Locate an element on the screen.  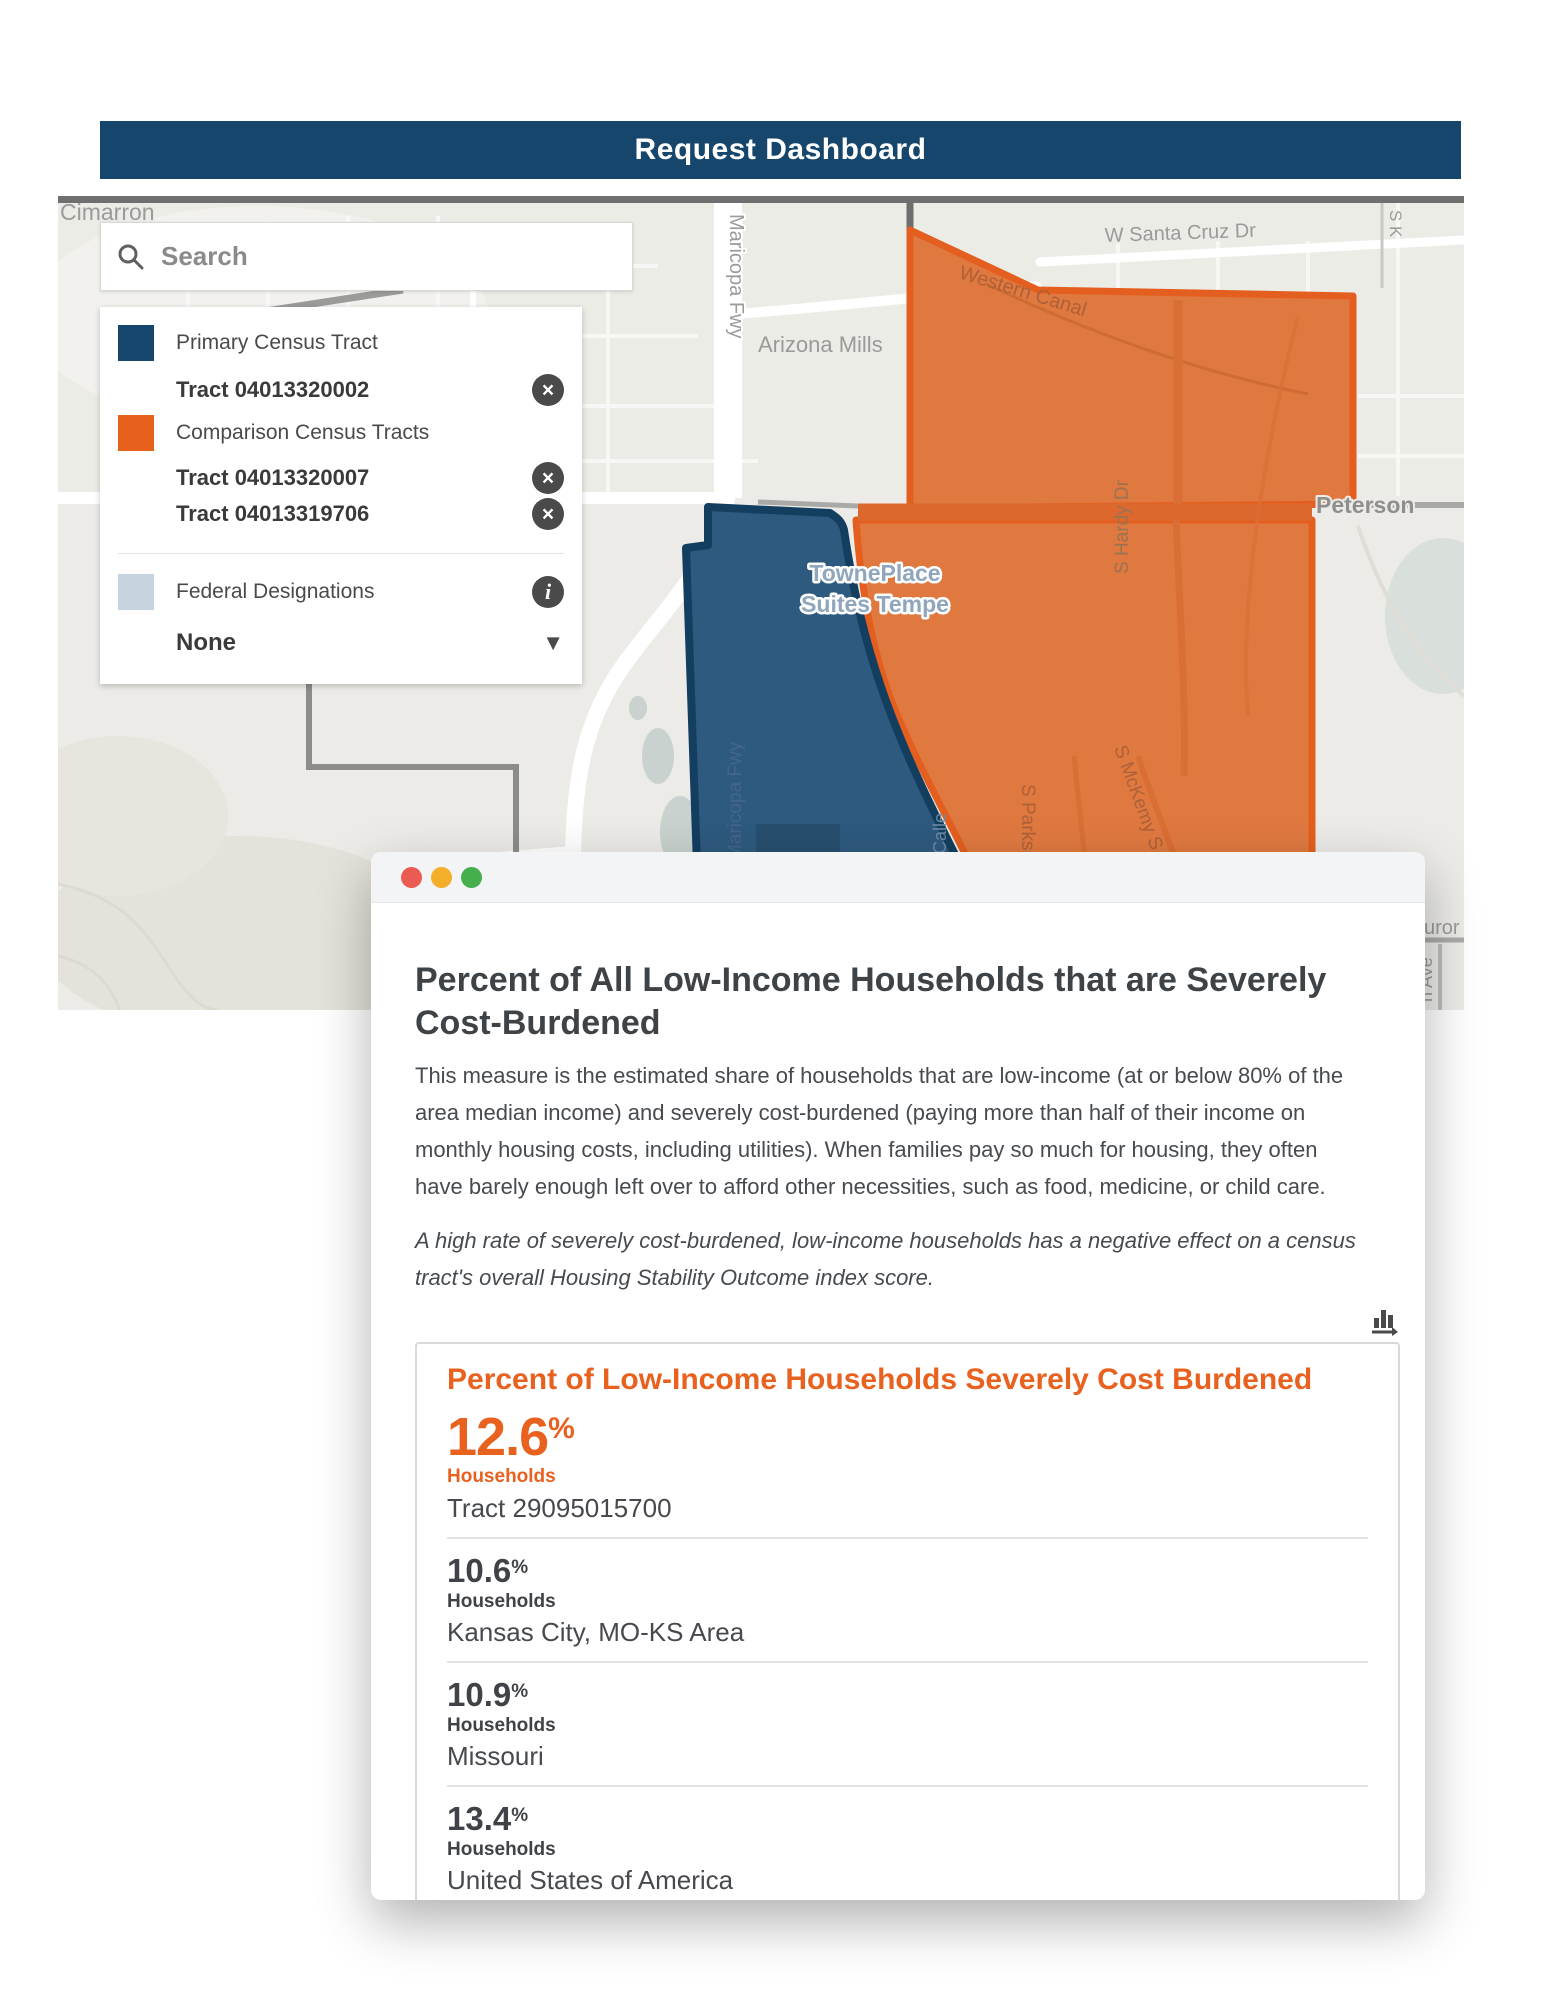
toolbar-row is located at coordinates (907, 1321).